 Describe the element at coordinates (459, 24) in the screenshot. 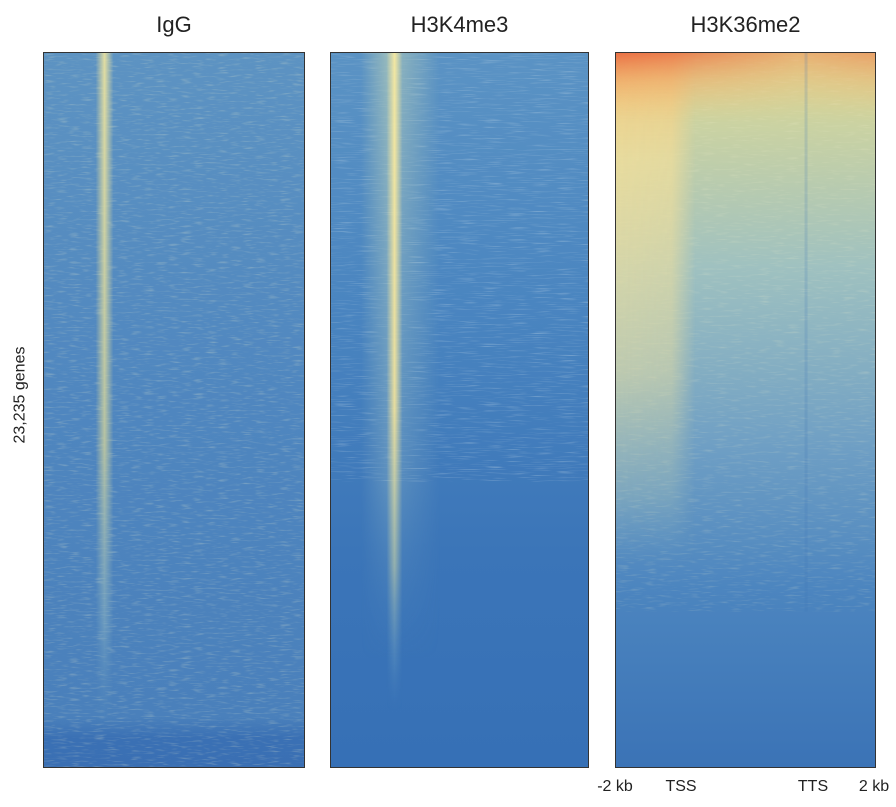

I see `panel-title-h3k4me3: H3K4me3` at that location.